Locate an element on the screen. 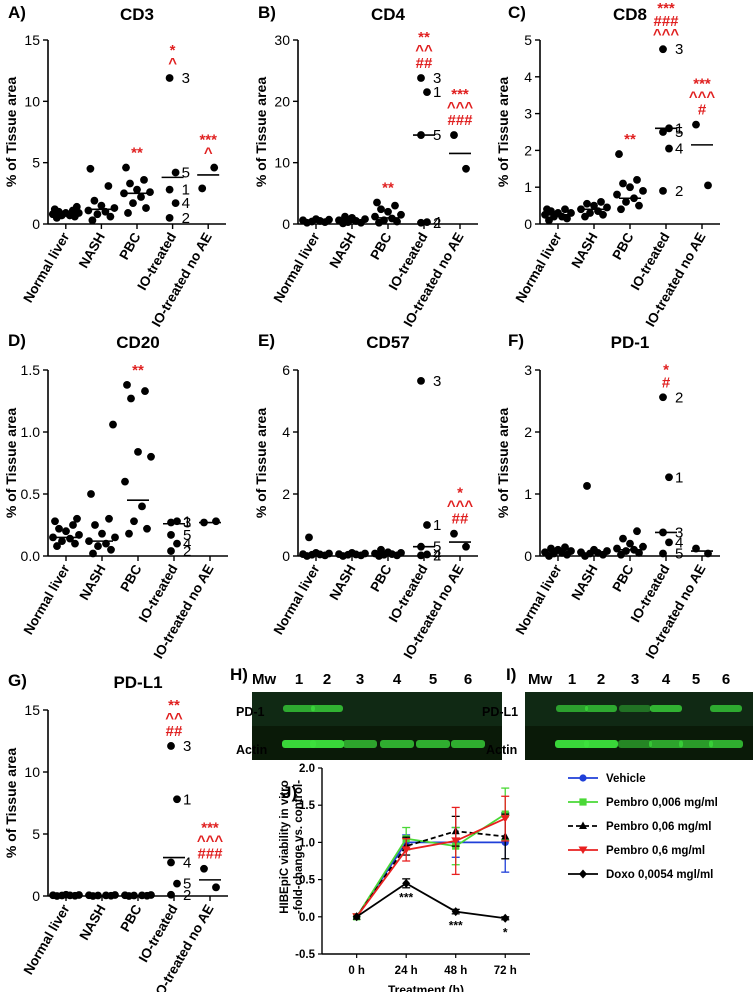 The height and width of the screenshot is (992, 756). y-tick-label: -0.5 is located at coordinates (305, 955).